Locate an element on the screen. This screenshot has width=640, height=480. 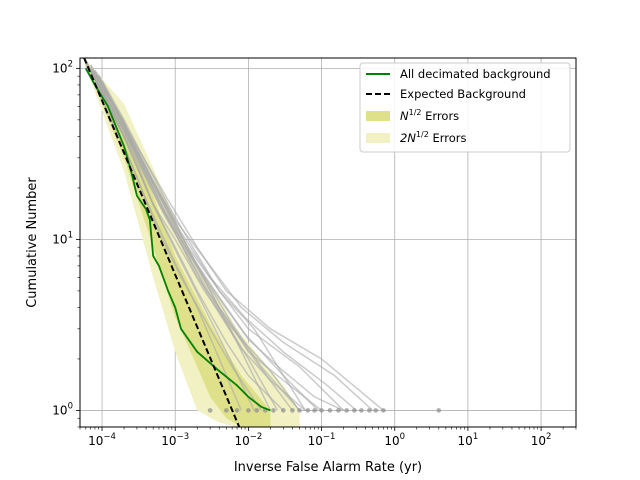
y-tick-label: 10² is located at coordinates (62, 67).